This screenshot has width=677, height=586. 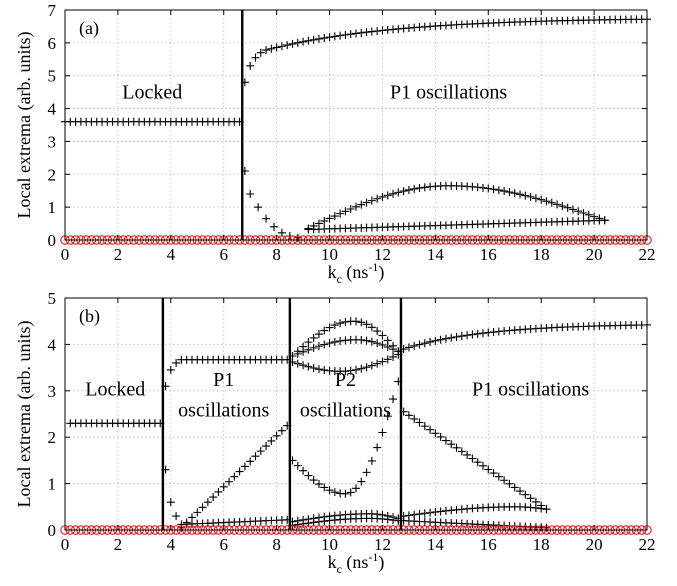 What do you see at coordinates (118, 254) in the screenshot?
I see `x-tick-label: 2` at bounding box center [118, 254].